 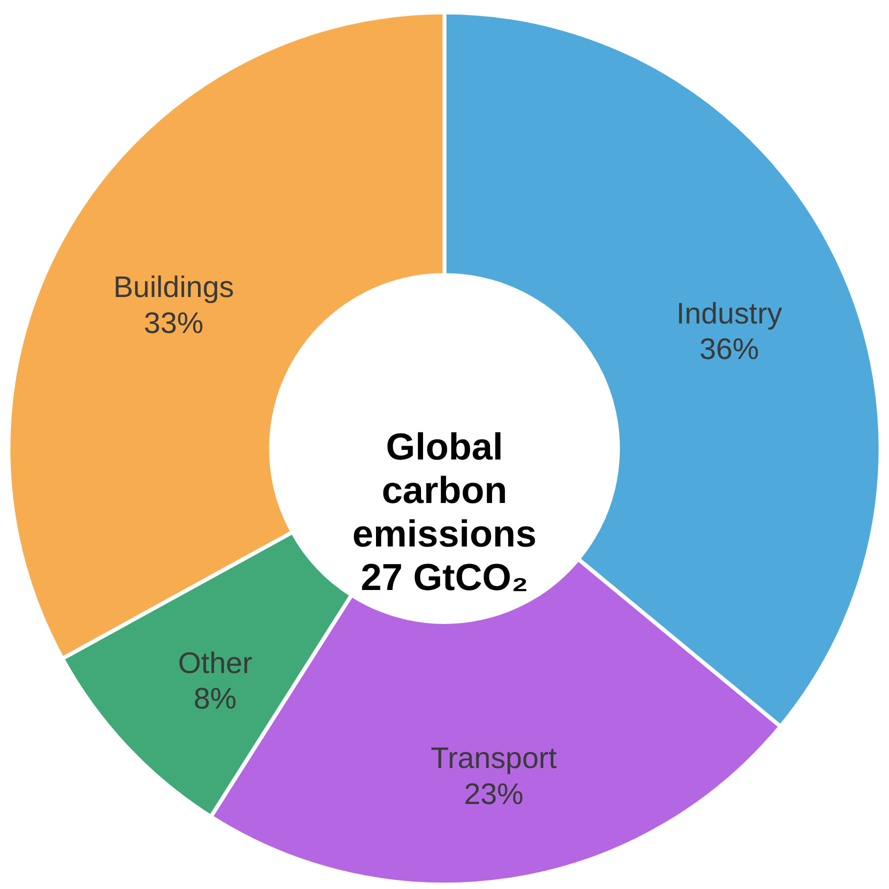 I want to click on slice-label: Other, so click(x=215, y=663).